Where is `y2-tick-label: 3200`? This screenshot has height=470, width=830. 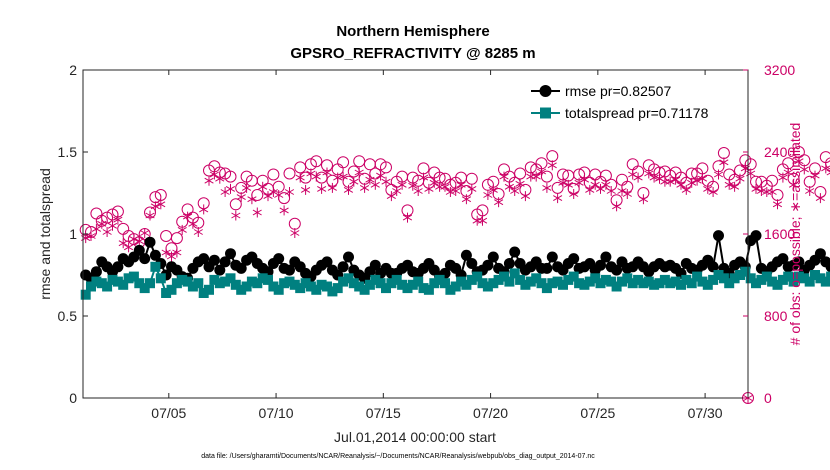 y2-tick-label: 3200 is located at coordinates (779, 70).